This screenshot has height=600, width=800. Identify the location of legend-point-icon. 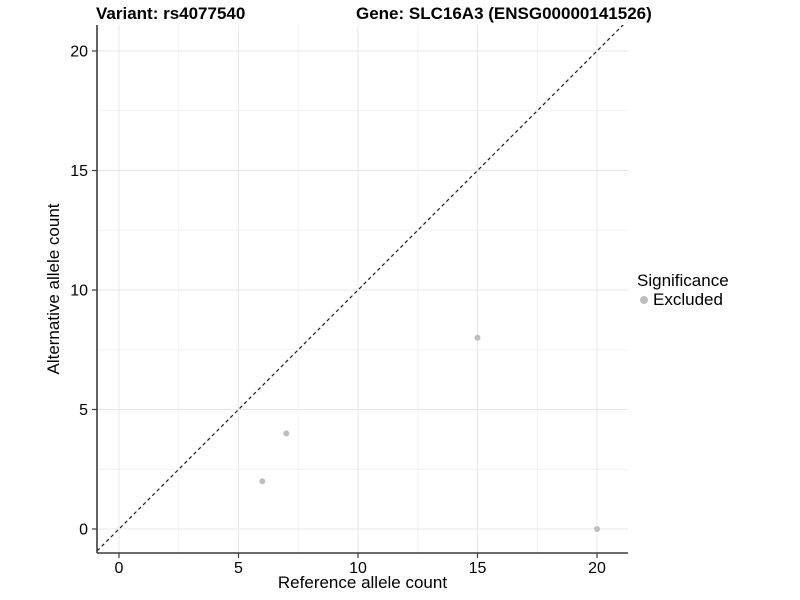
(644, 300).